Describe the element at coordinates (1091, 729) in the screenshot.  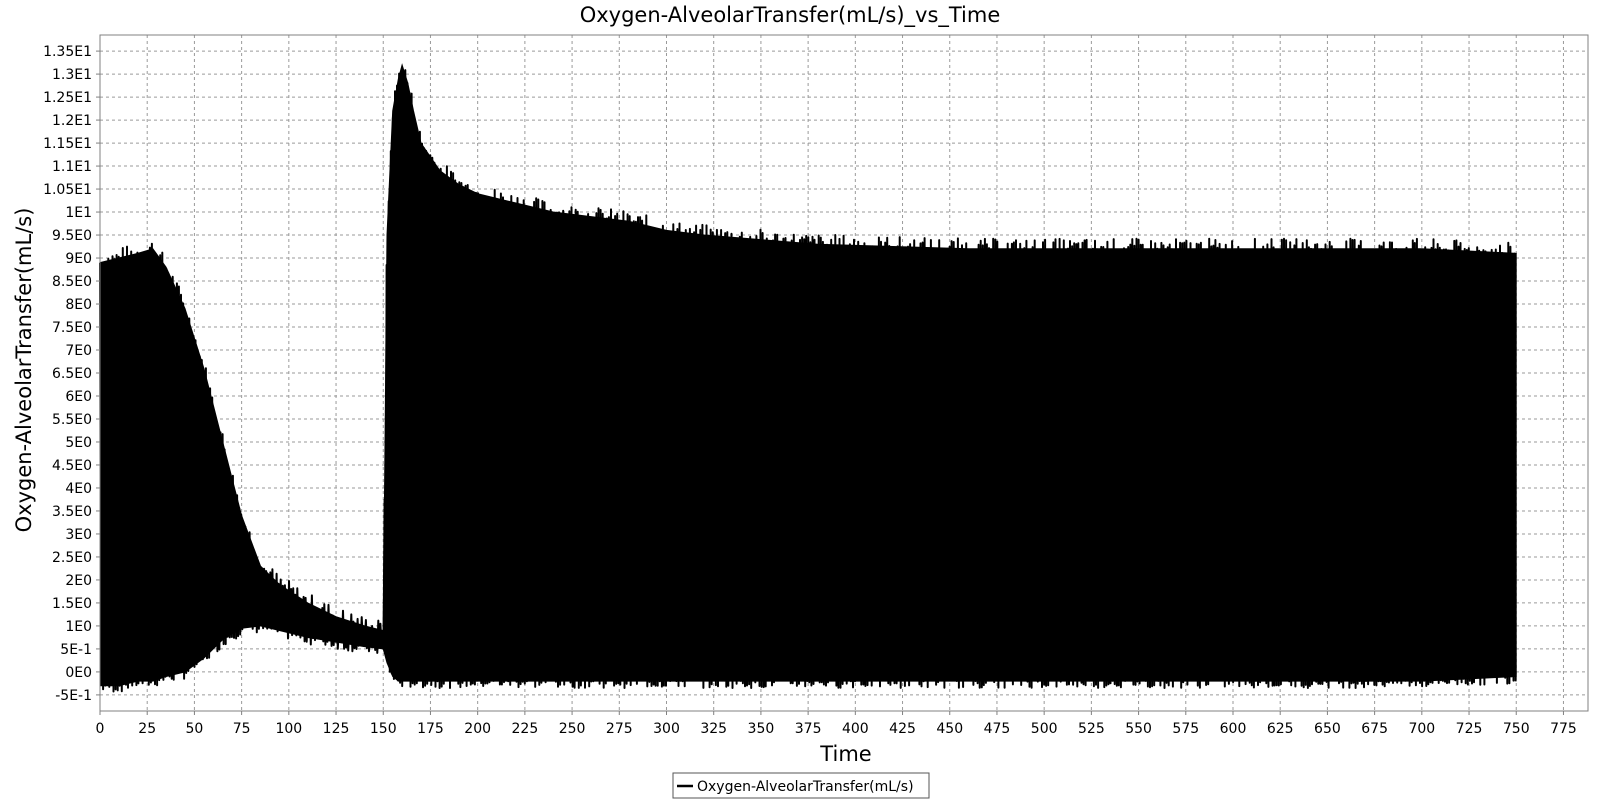
I see `x-tick-label: 525` at that location.